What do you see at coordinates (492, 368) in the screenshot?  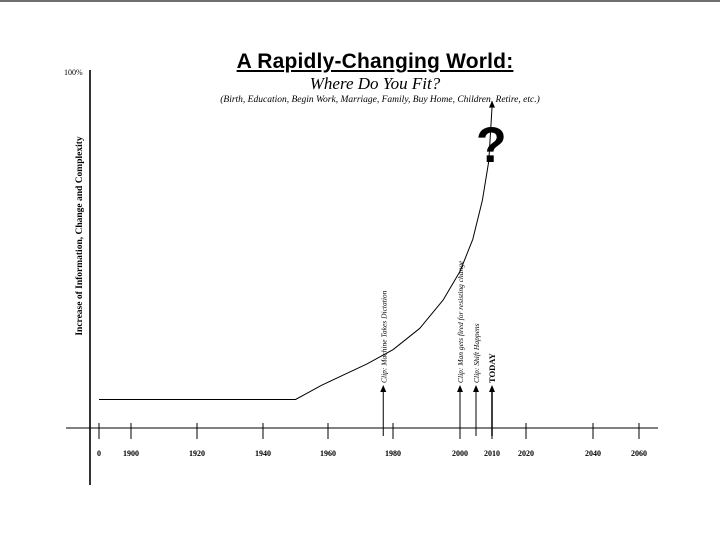 I see `annotation-label: TODAY` at bounding box center [492, 368].